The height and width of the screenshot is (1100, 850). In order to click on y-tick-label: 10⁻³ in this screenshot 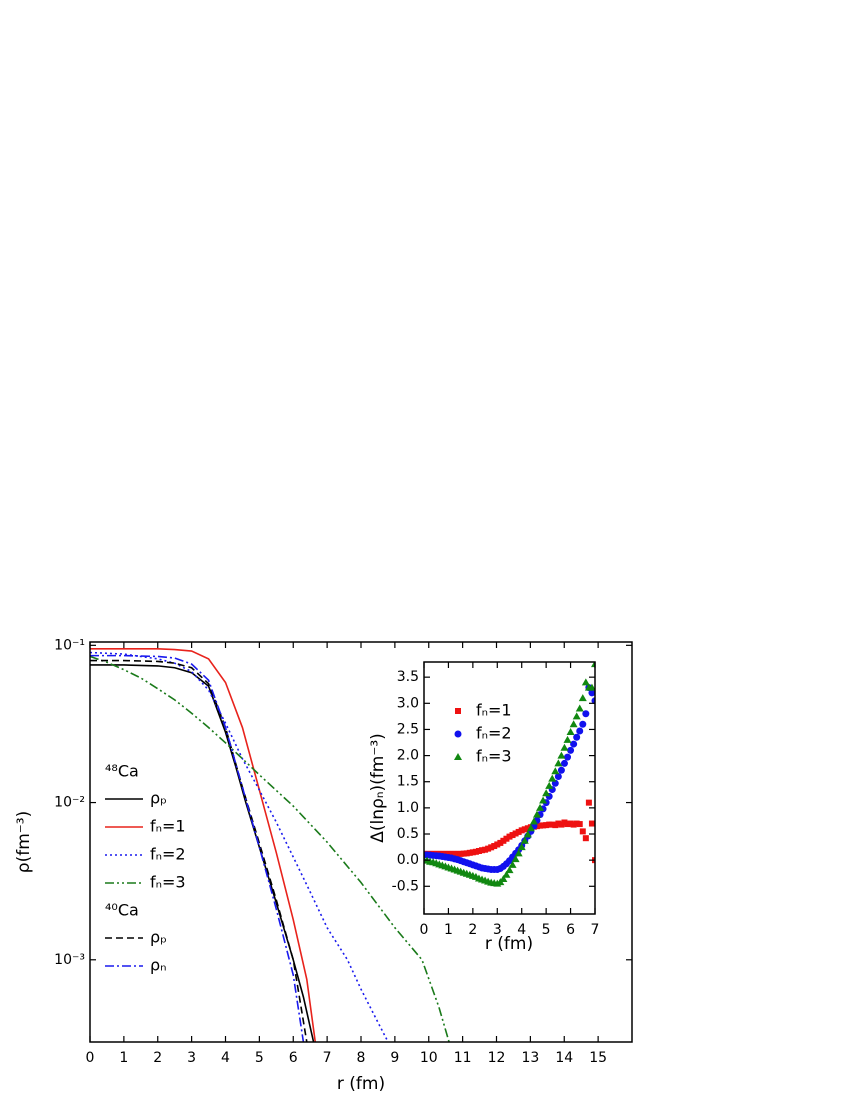, I will do `click(69, 960)`.